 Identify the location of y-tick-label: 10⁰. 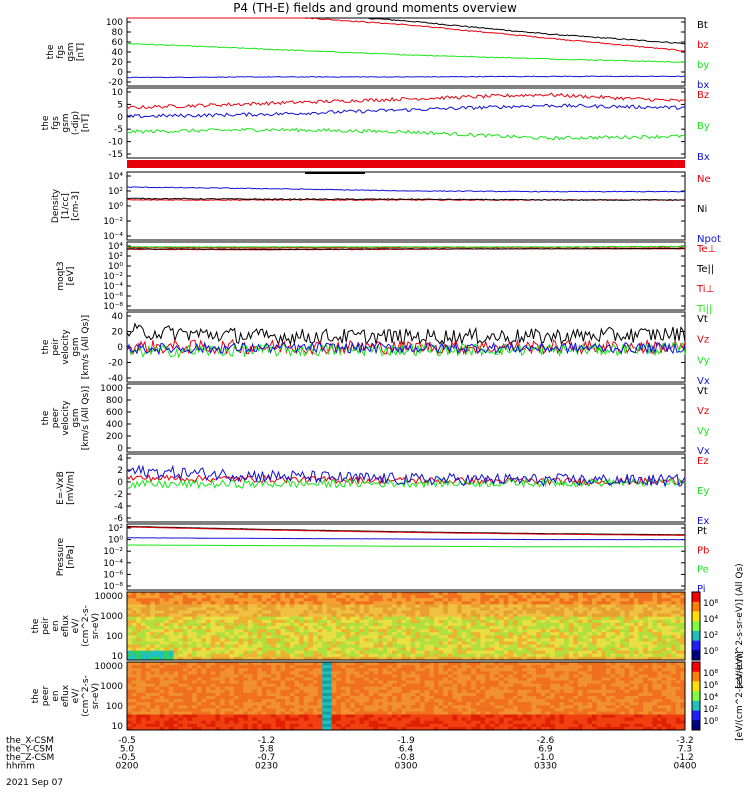
(115, 541).